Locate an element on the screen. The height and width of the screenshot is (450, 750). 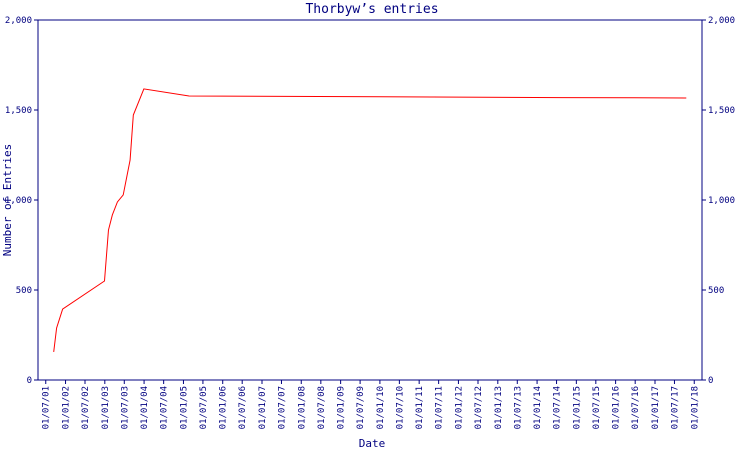
x-tick-label: 01/01/02 is located at coordinates (67, 407).